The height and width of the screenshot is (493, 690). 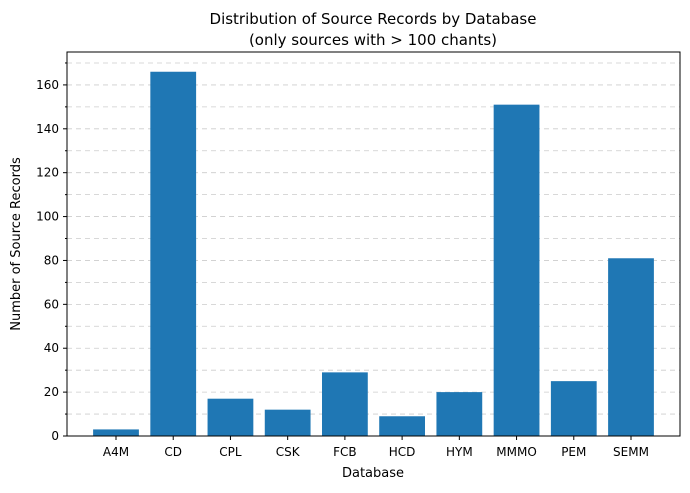 I want to click on bar-mmmo, so click(x=516, y=270).